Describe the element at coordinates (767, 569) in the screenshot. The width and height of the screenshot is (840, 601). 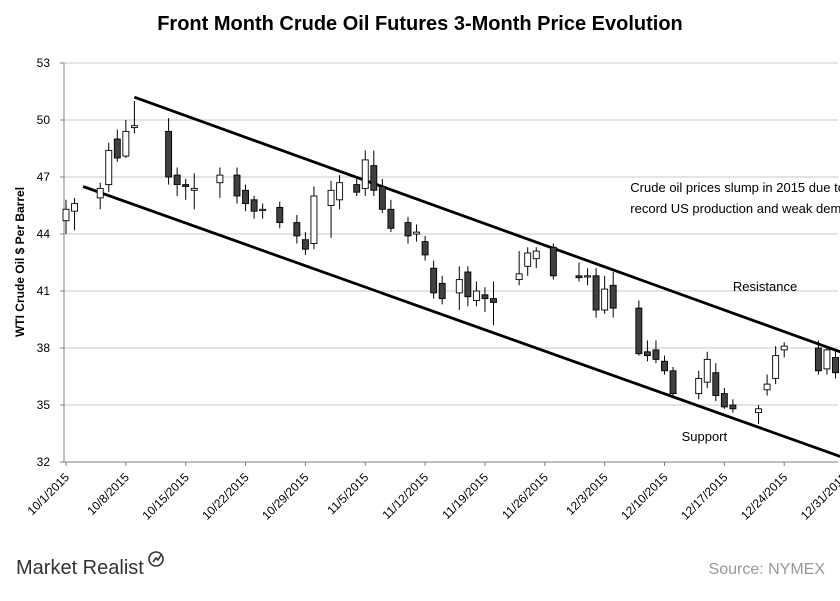
I see `source-label: Source: NYMEX` at that location.